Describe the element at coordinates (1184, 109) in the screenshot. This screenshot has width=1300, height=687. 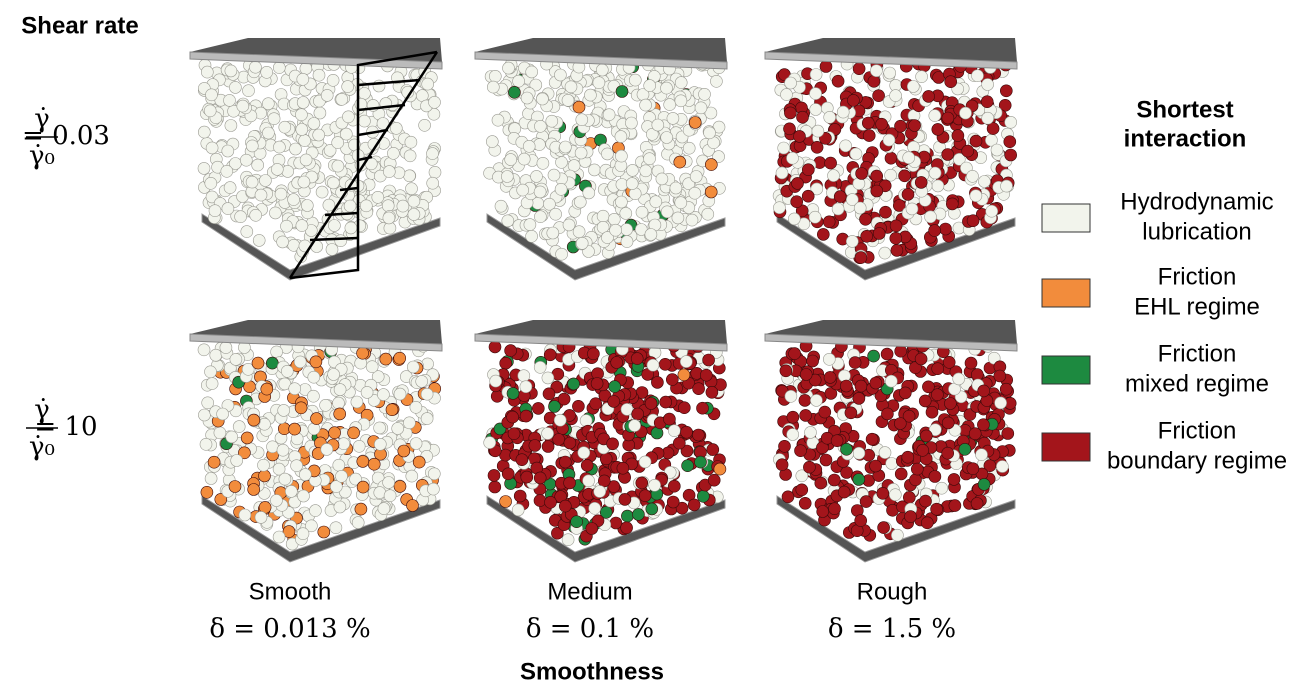
I see `legend-title: Shortest` at that location.